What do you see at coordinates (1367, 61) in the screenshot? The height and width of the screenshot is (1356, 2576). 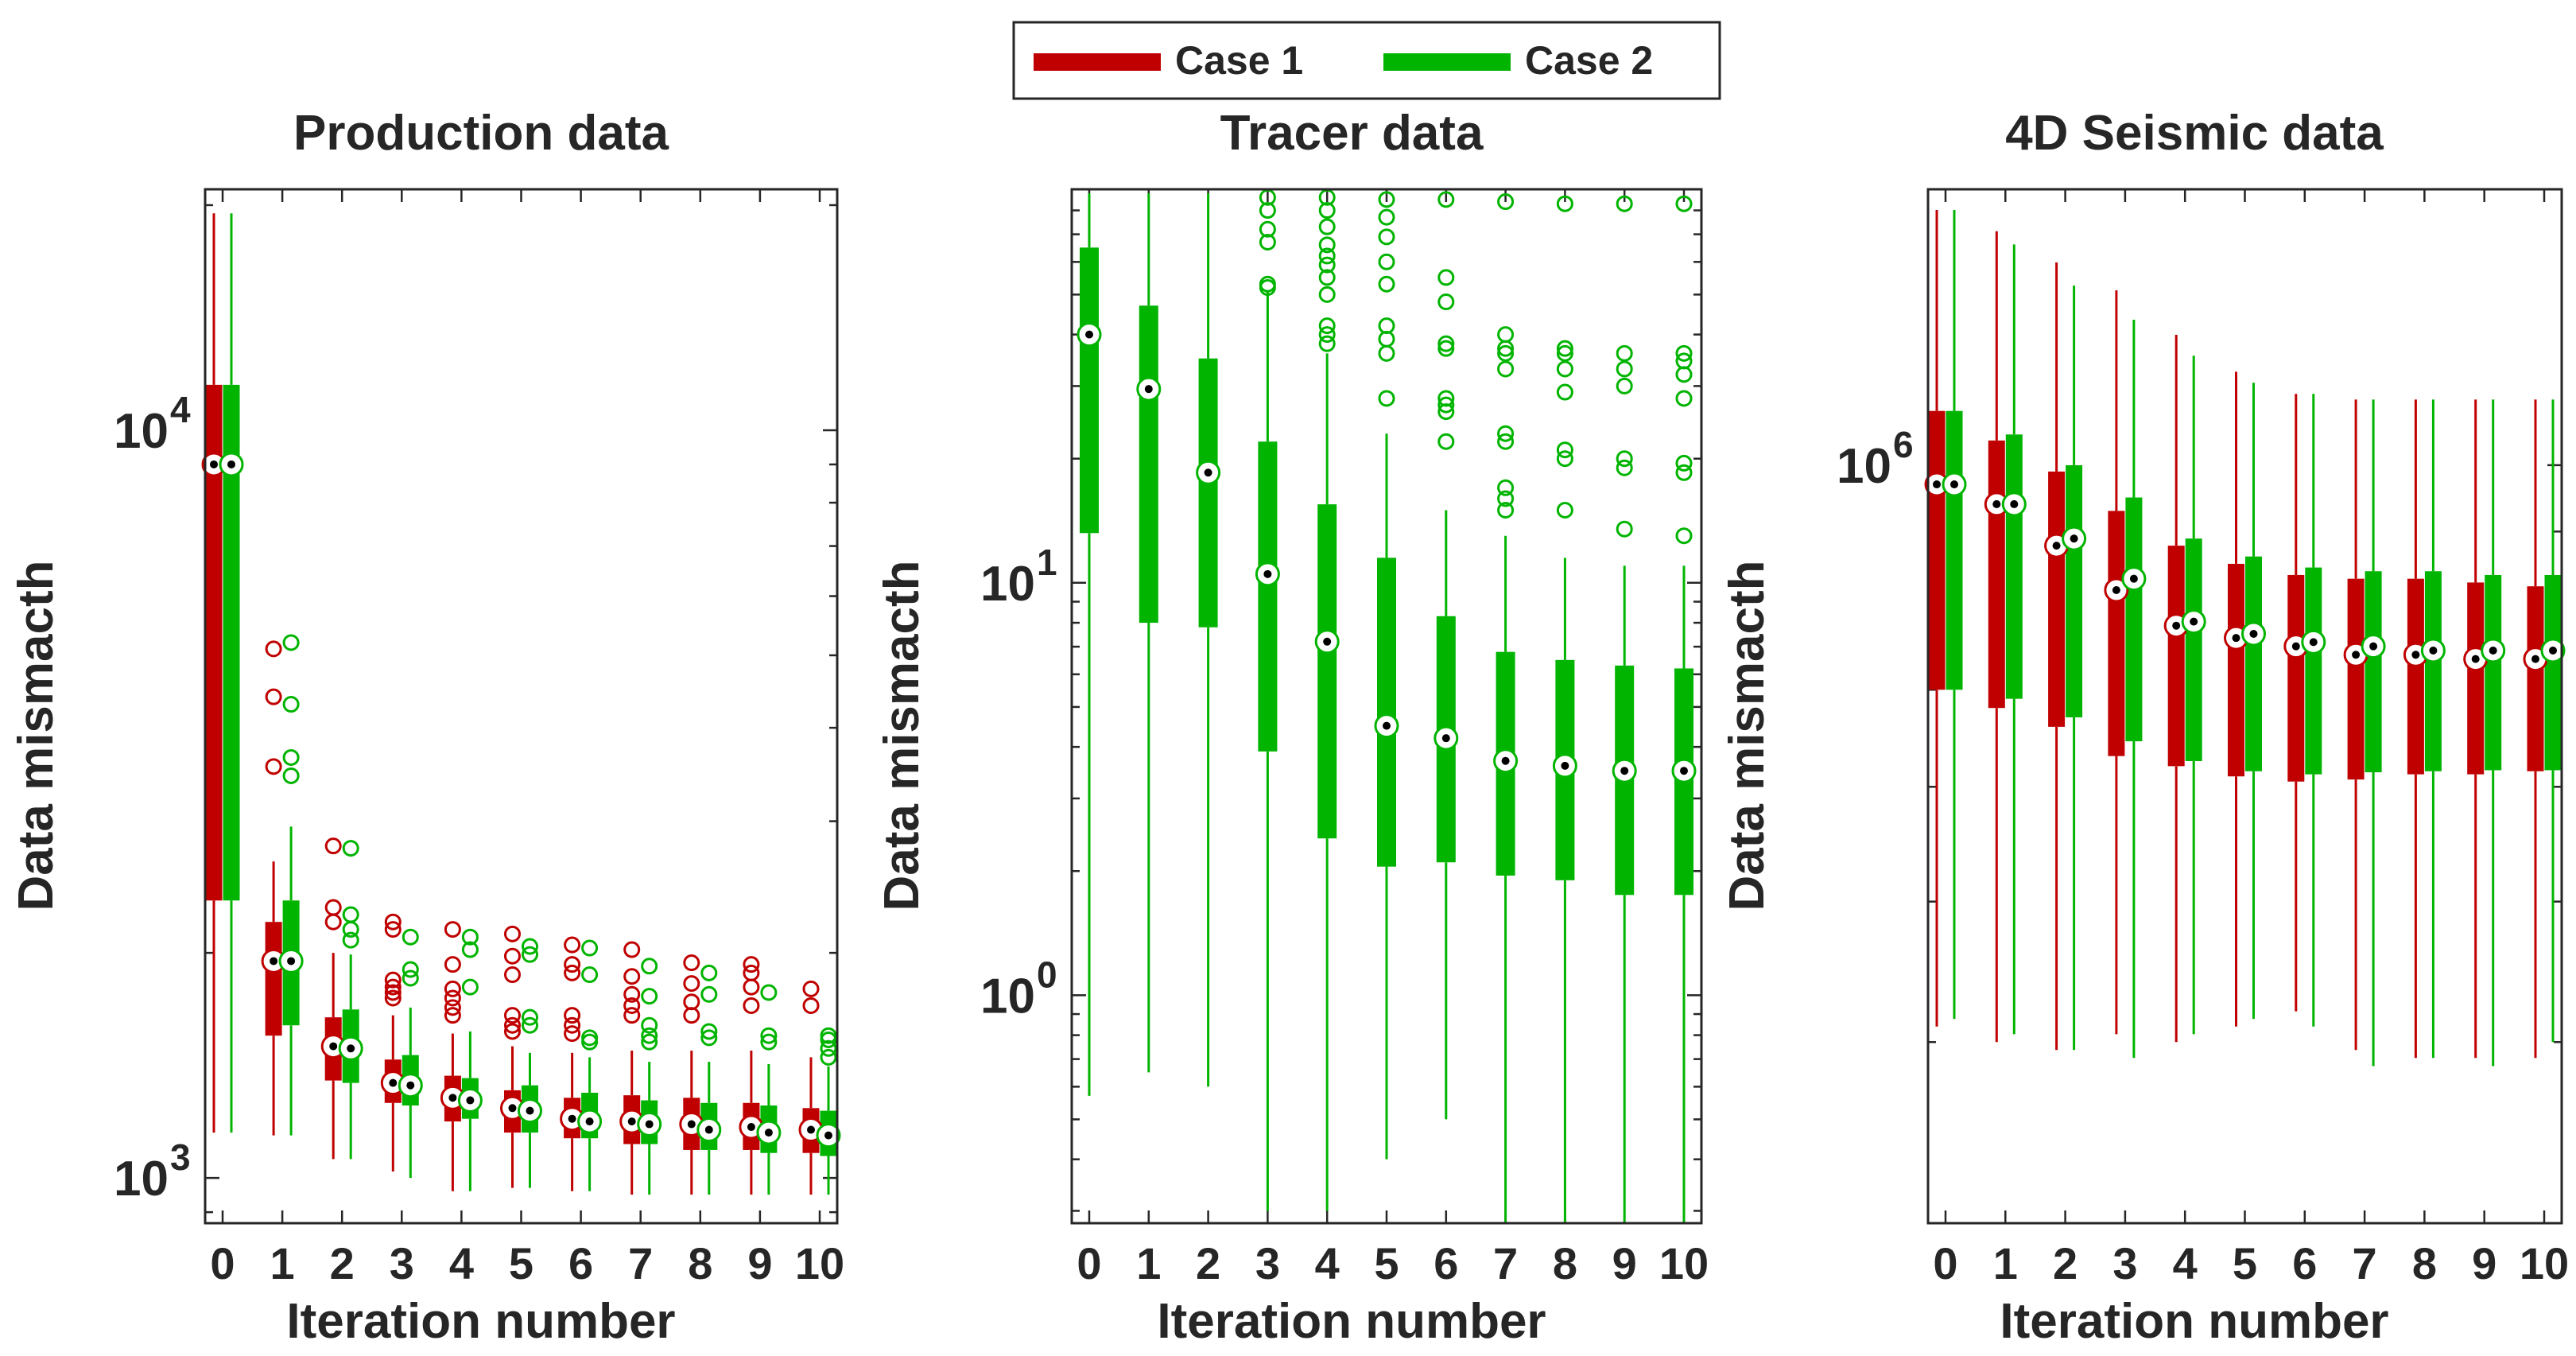 I see `legend: Case 1 Case 2` at bounding box center [1367, 61].